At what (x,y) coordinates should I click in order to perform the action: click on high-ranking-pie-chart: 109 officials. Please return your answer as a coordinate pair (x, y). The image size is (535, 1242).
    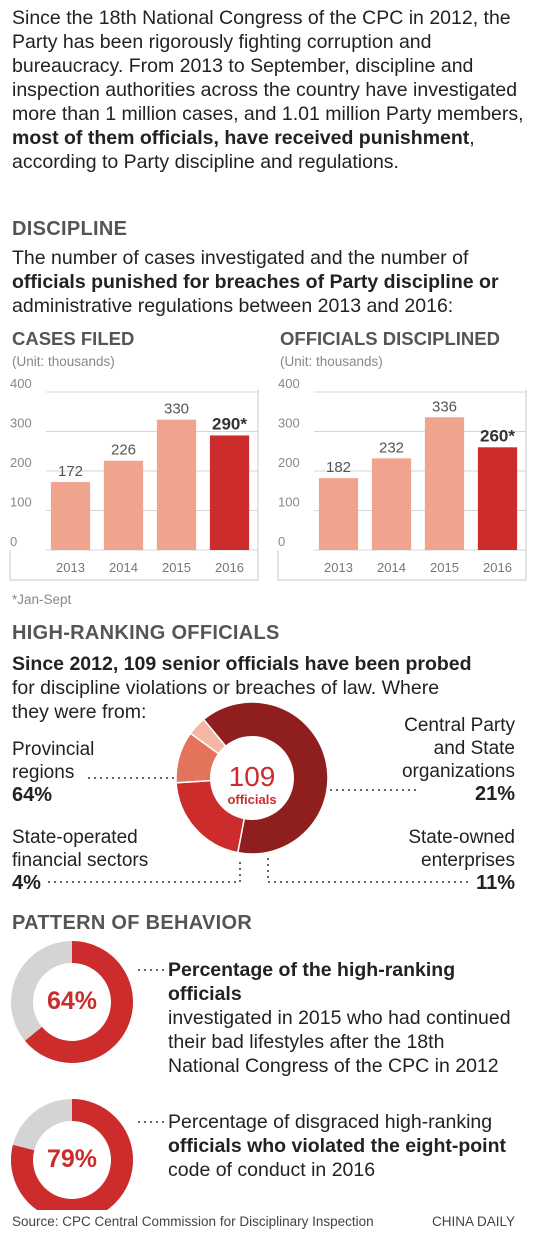
    Looking at the image, I should click on (258, 792).